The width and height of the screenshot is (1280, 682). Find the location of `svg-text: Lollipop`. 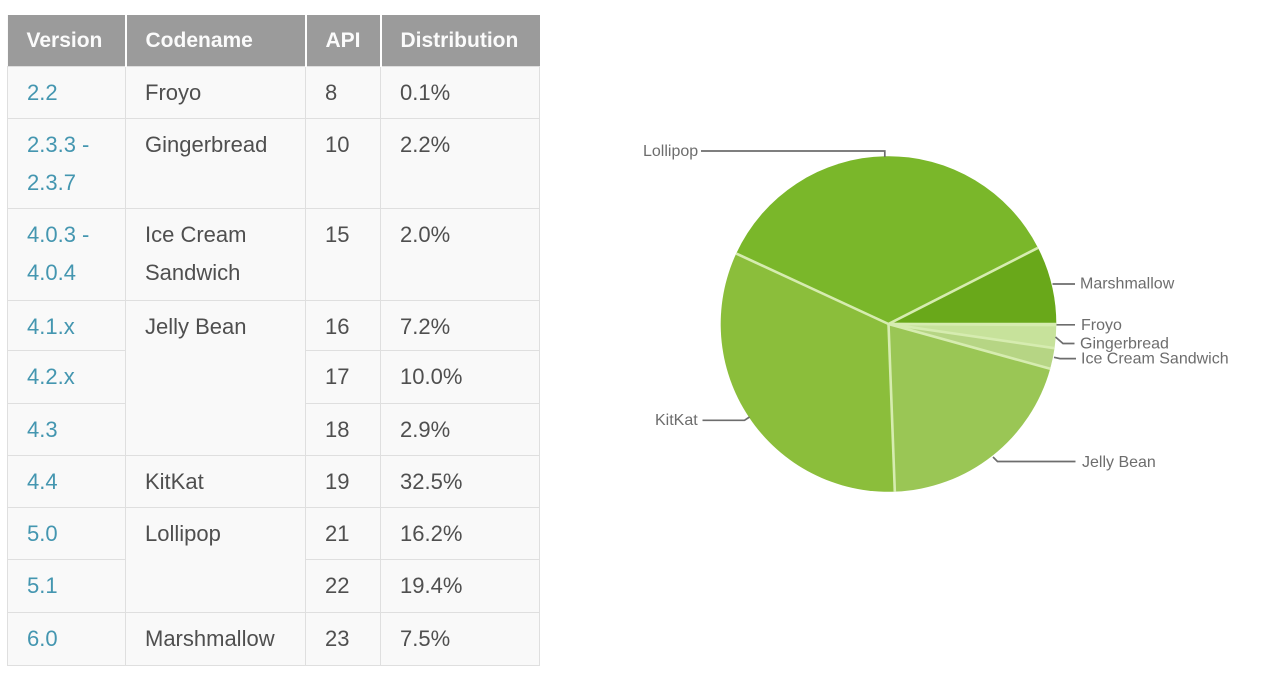

svg-text: Lollipop is located at coordinates (670, 151).